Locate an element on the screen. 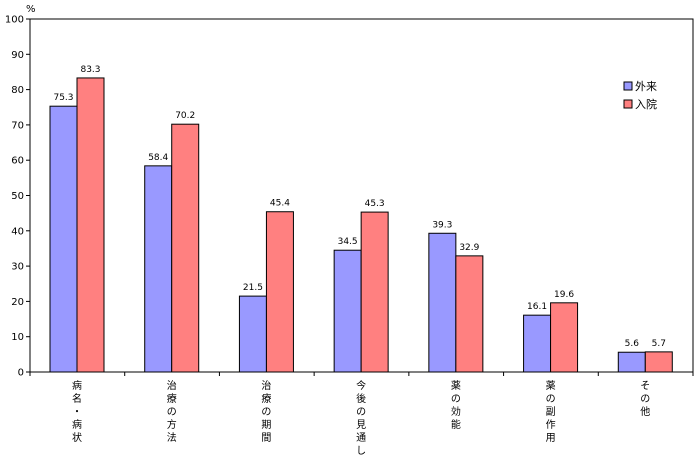 The height and width of the screenshot is (462, 699). data-label: 34.5 is located at coordinates (348, 242).